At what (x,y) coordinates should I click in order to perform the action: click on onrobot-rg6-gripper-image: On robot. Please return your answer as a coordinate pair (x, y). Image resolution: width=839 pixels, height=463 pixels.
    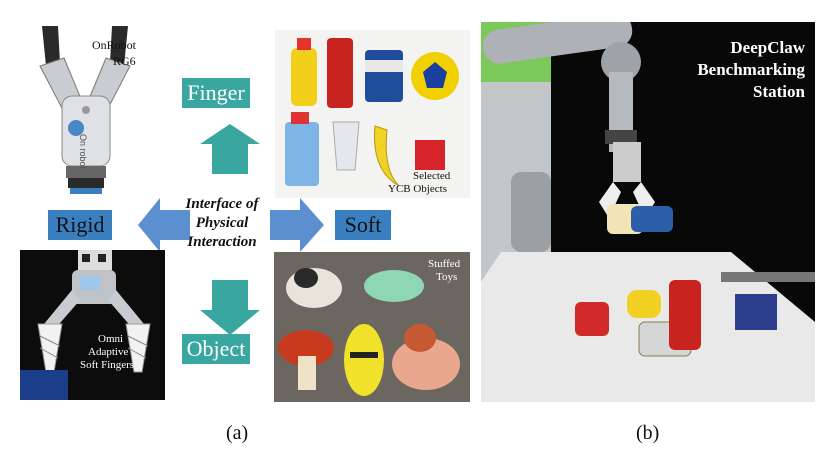
    Looking at the image, I should click on (85, 108).